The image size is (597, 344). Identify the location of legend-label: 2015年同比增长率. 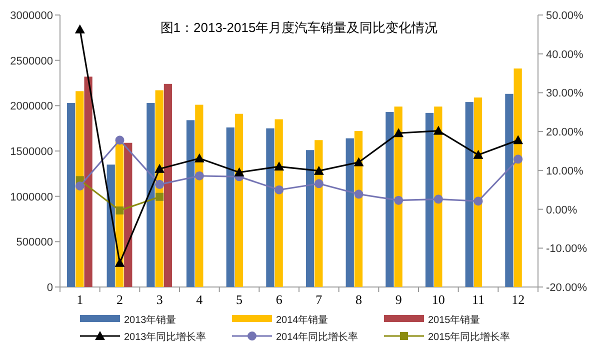
(469, 337).